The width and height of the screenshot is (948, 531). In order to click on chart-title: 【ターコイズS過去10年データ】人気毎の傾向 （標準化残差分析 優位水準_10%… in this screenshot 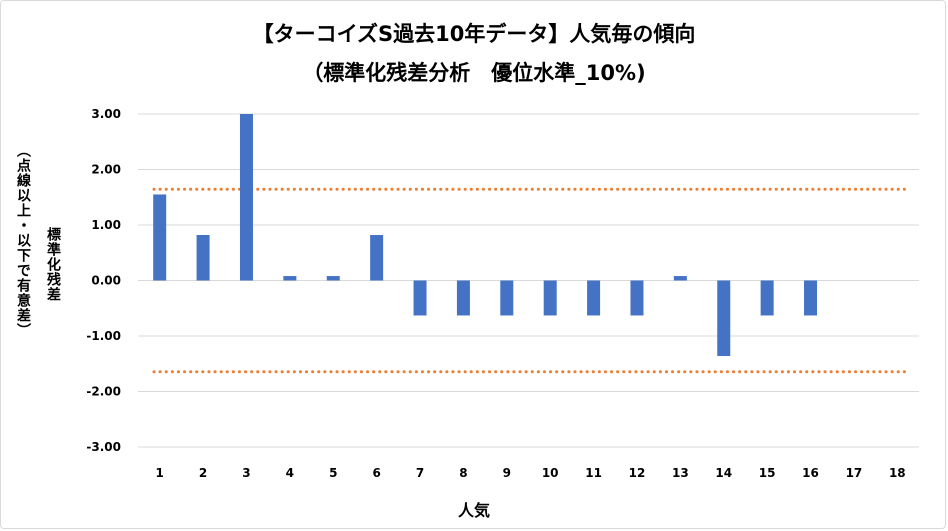, I will do `click(474, 54)`.